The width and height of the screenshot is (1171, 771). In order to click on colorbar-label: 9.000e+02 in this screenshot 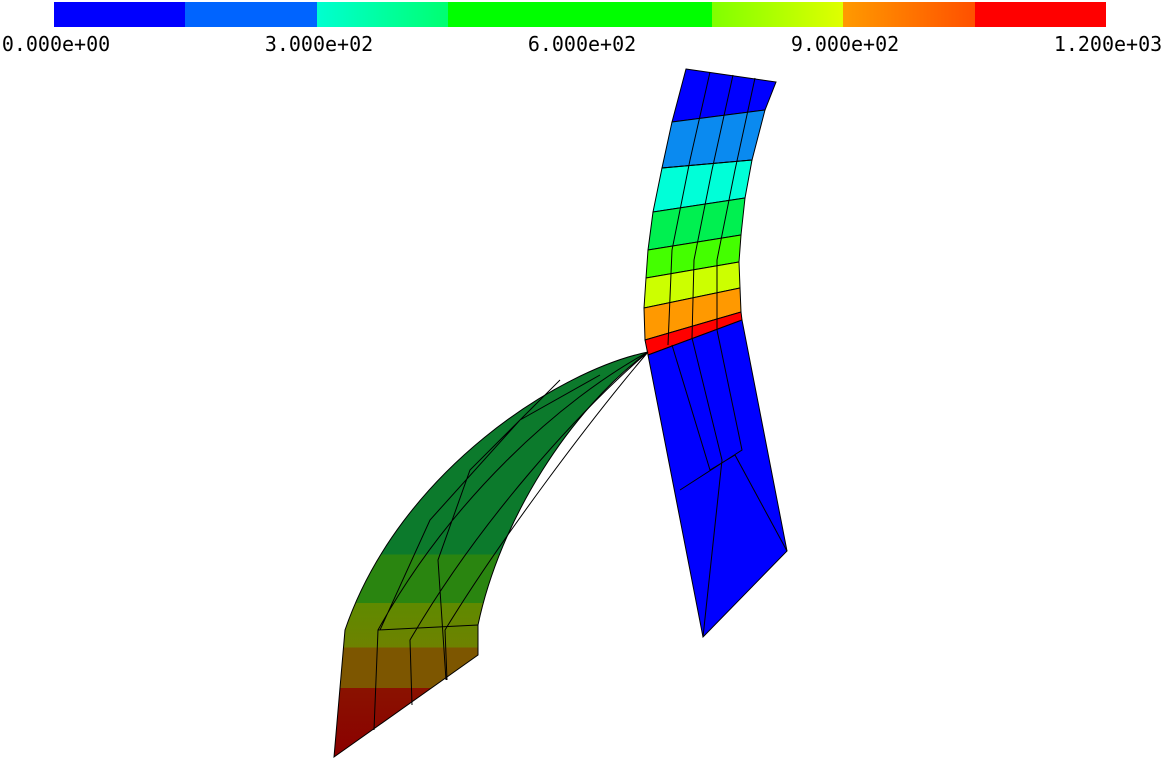, I will do `click(845, 44)`.